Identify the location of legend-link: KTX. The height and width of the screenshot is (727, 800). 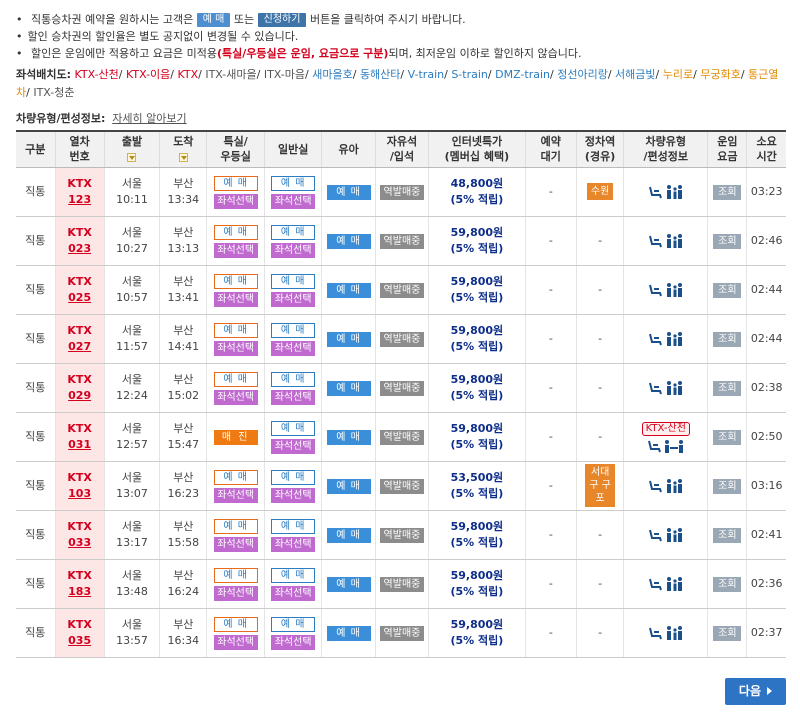
(188, 74).